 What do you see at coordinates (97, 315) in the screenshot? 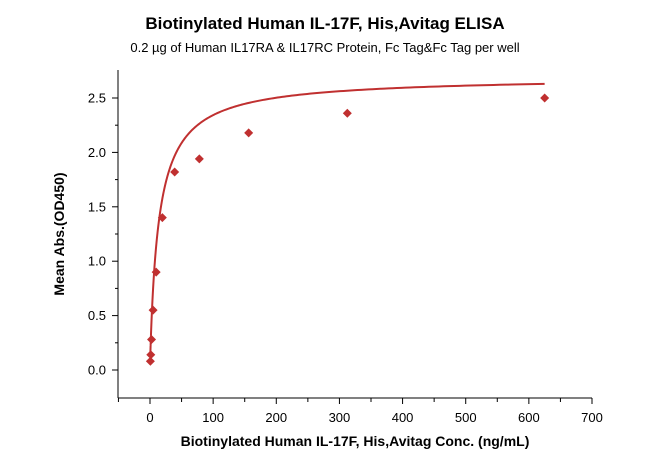
I see `y-tick-label: 0.5` at bounding box center [97, 315].